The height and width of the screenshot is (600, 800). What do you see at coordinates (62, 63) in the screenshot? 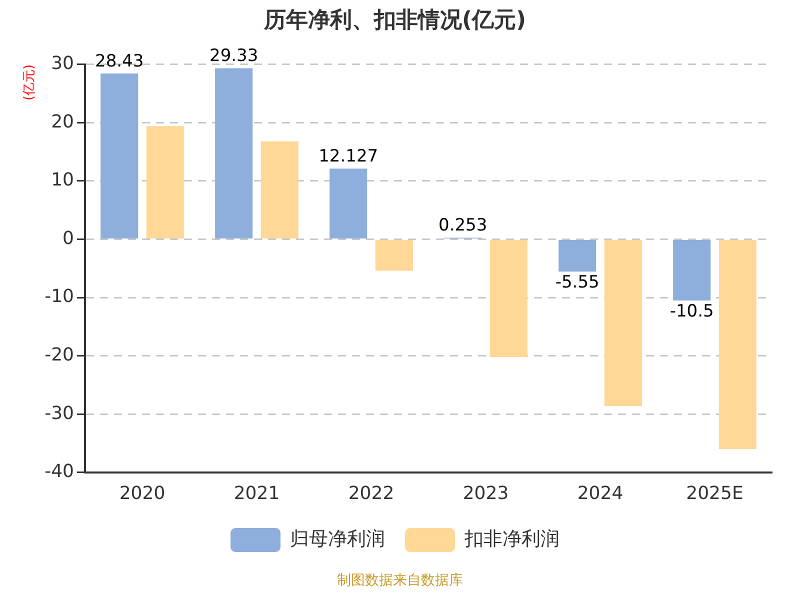
I see `y-tick-label: 30` at bounding box center [62, 63].